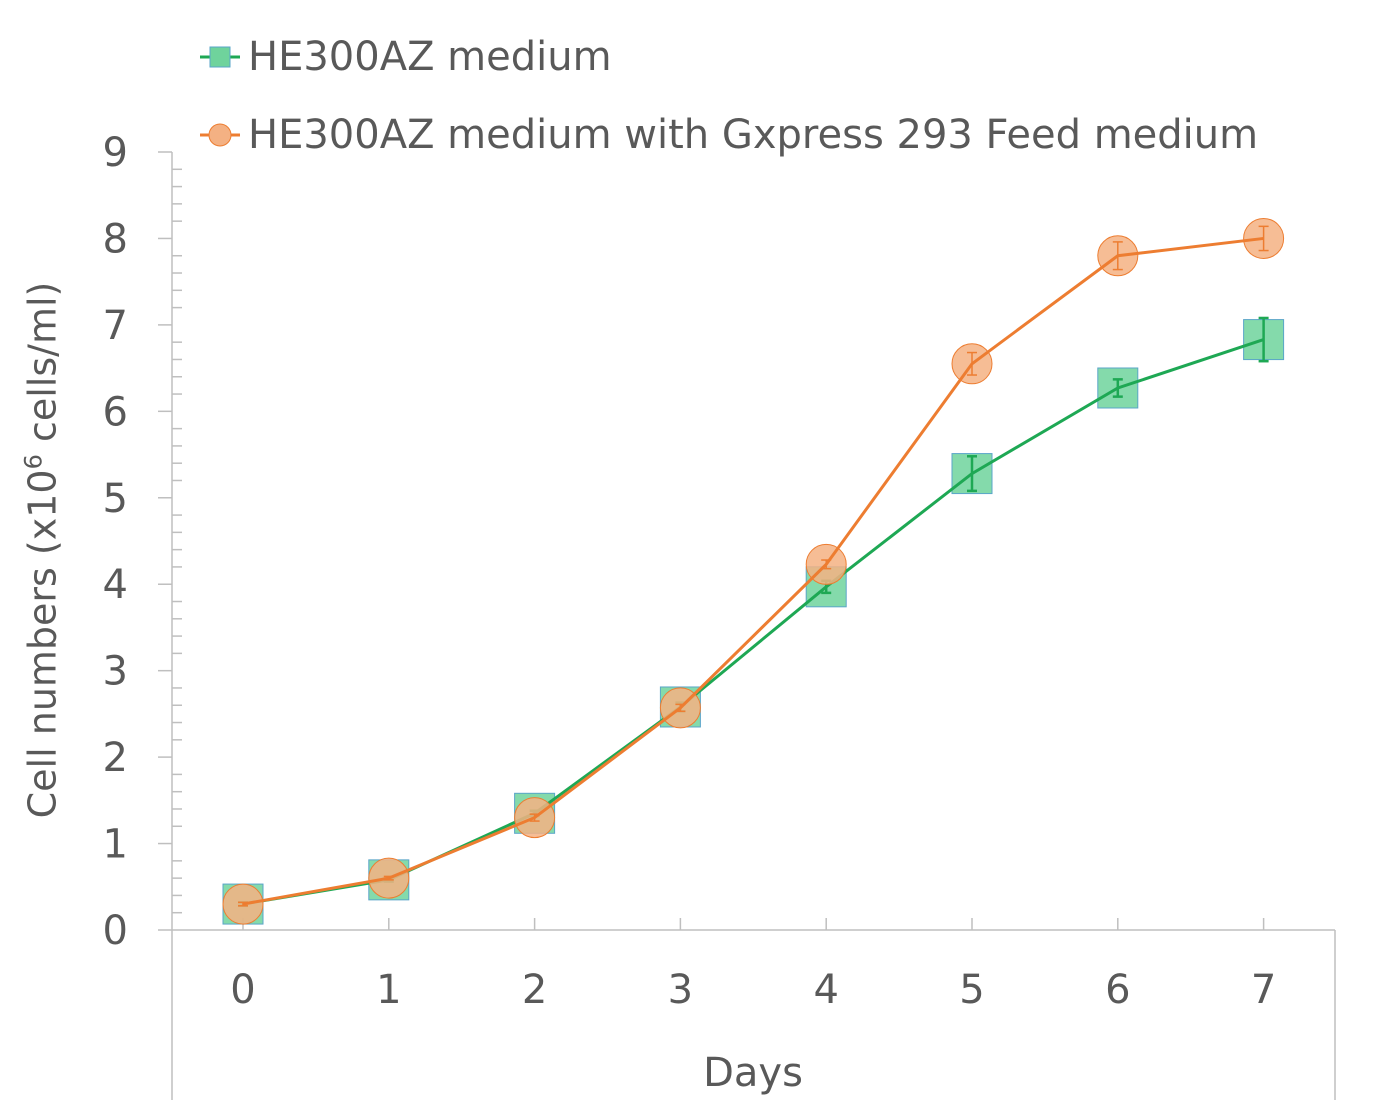  What do you see at coordinates (33, 462) in the screenshot?
I see `y-axis-title-exponent: 6` at bounding box center [33, 462].